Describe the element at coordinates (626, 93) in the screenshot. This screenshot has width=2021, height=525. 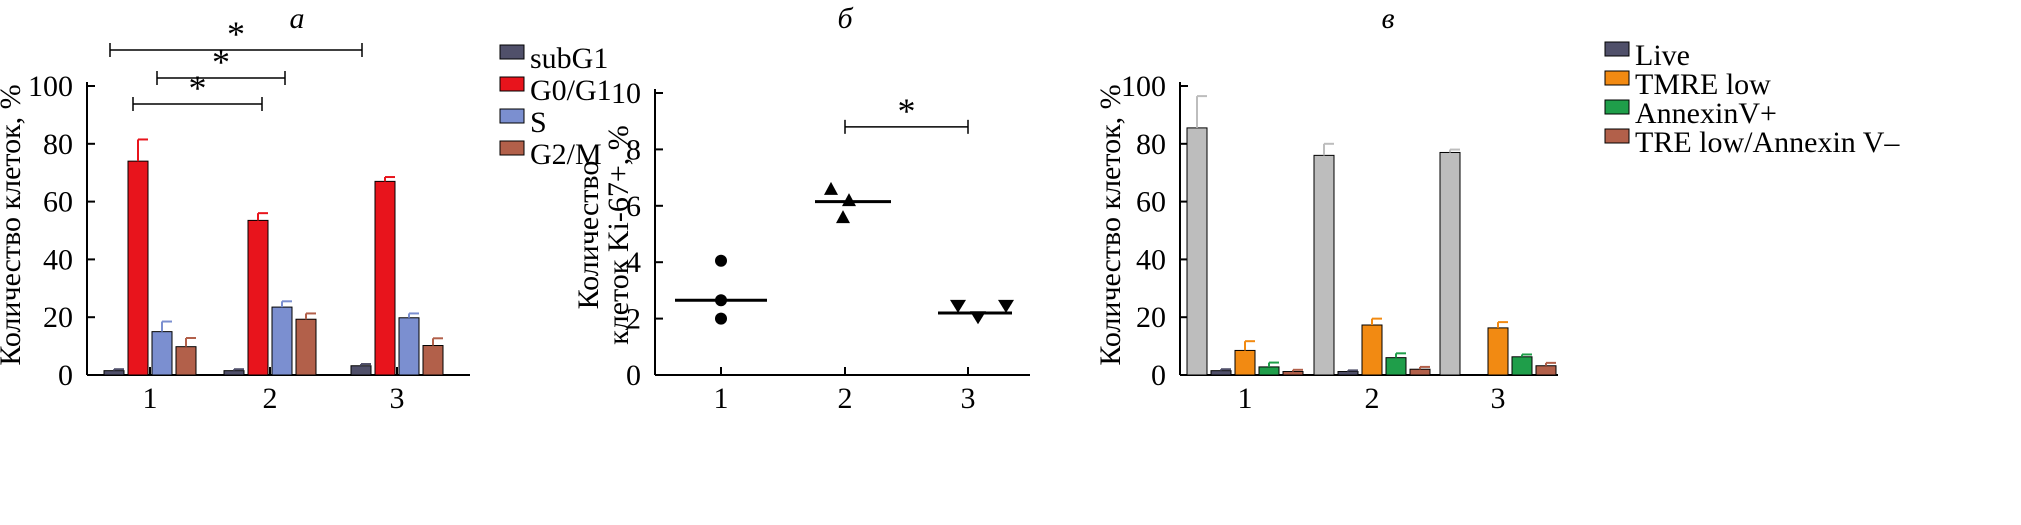
I see `b-y-tick-label: 10` at that location.